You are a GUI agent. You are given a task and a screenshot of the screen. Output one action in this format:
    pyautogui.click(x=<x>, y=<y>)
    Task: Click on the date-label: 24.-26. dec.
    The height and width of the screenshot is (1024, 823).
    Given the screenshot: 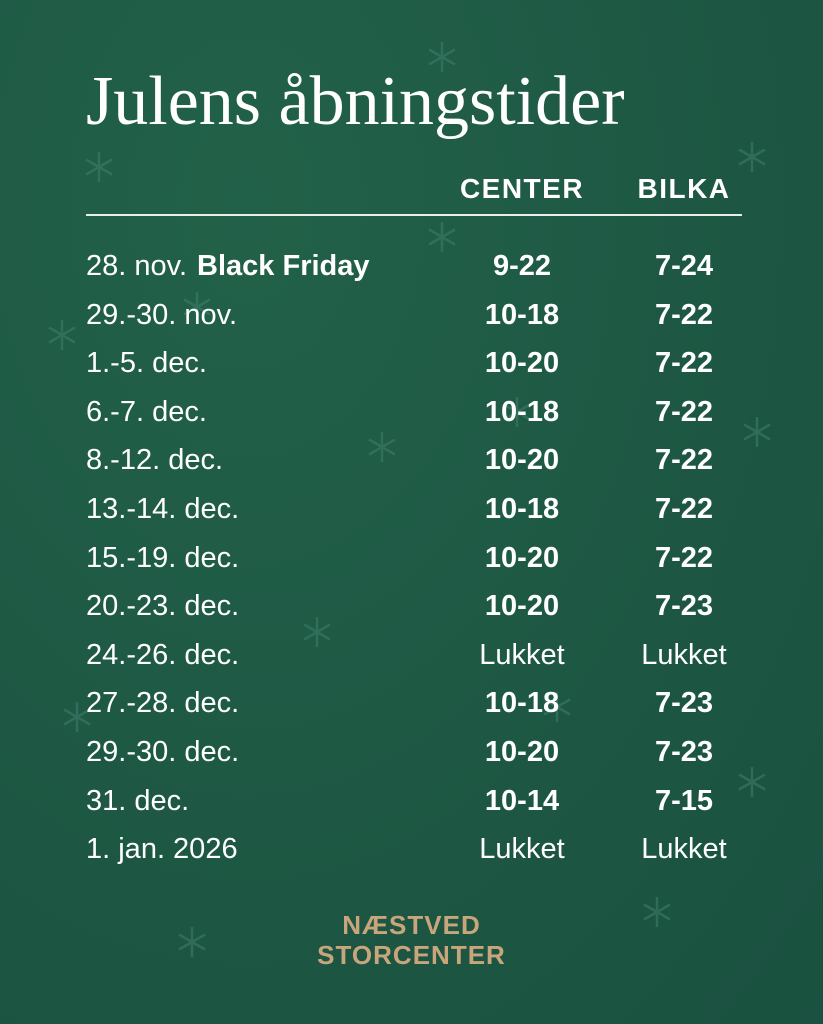 What is the action you would take?
    pyautogui.click(x=162, y=655)
    